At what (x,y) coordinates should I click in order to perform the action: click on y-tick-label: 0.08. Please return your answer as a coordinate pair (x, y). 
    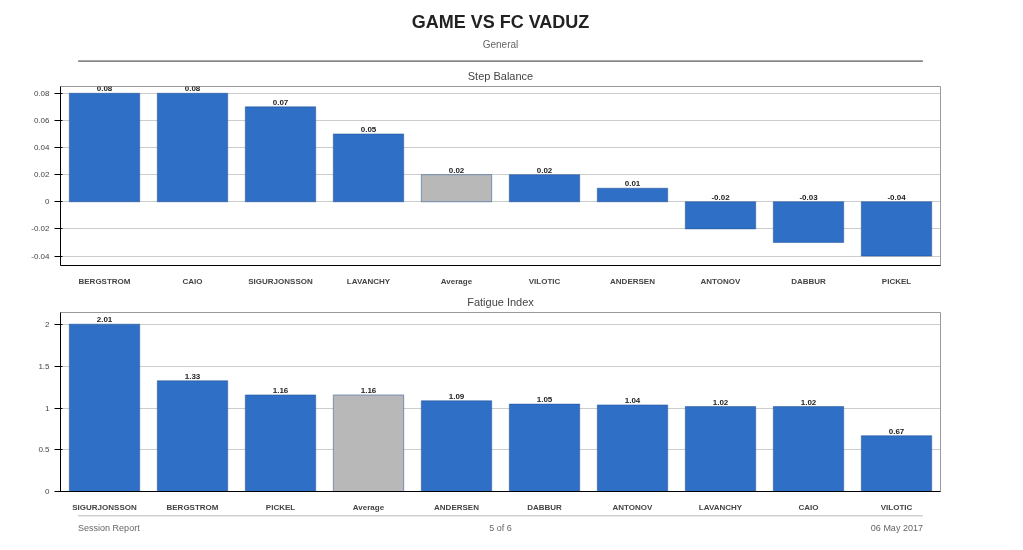
    Looking at the image, I should click on (42, 93).